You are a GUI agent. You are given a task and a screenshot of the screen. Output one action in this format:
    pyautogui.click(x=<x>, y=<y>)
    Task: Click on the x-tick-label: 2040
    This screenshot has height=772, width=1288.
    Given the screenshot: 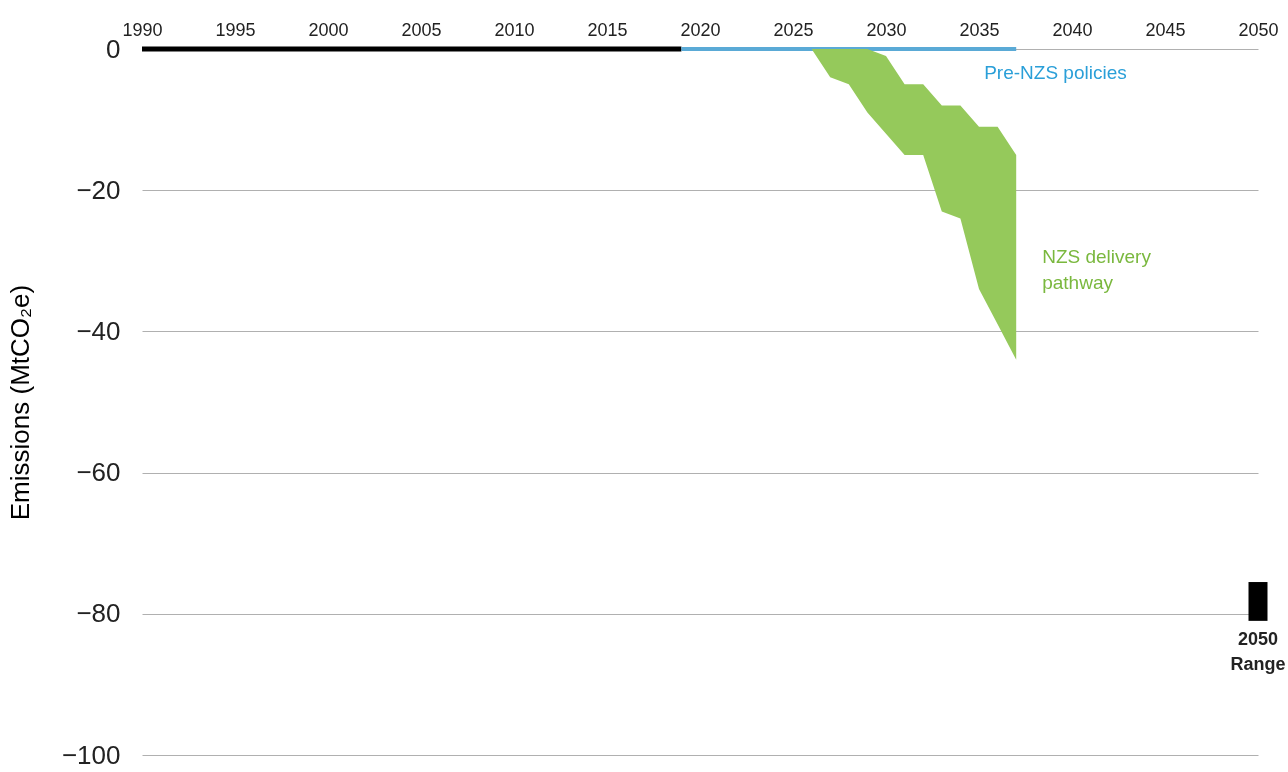 What is the action you would take?
    pyautogui.click(x=1072, y=29)
    